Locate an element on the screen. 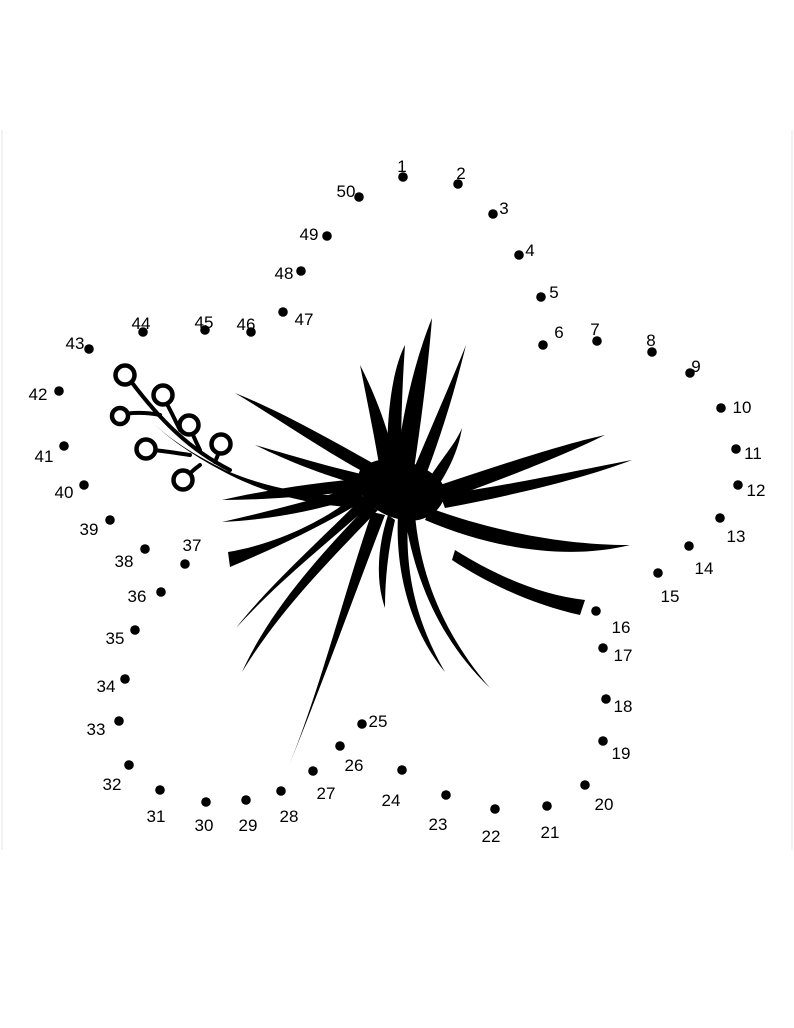 The image size is (794, 1028). pistil-stem is located at coordinates (271, 464).